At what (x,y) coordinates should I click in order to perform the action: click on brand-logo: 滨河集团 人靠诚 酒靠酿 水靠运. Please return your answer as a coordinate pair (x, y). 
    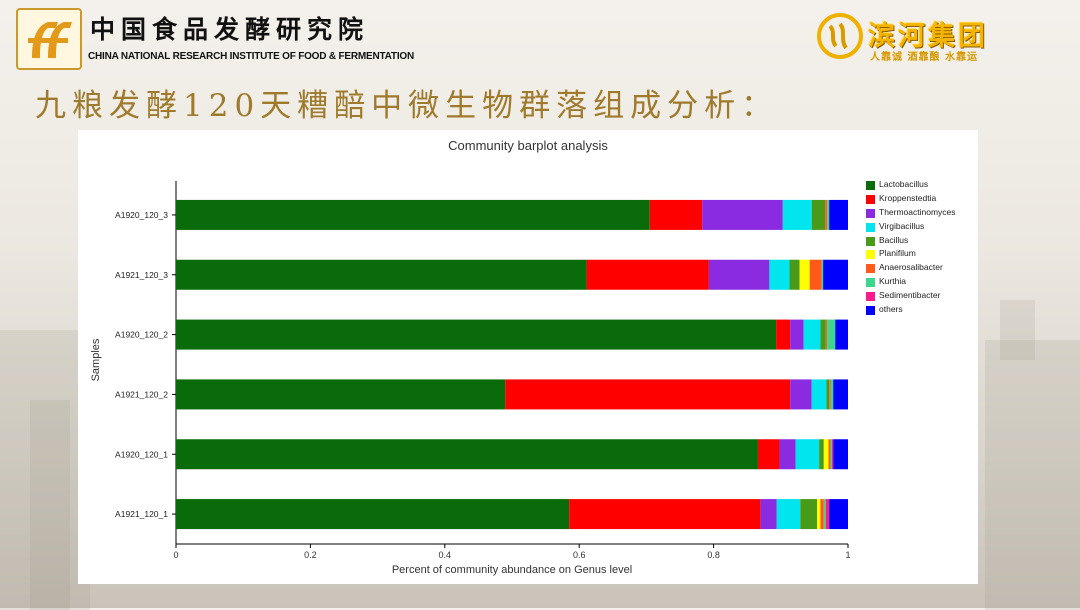
    Looking at the image, I should click on (908, 38).